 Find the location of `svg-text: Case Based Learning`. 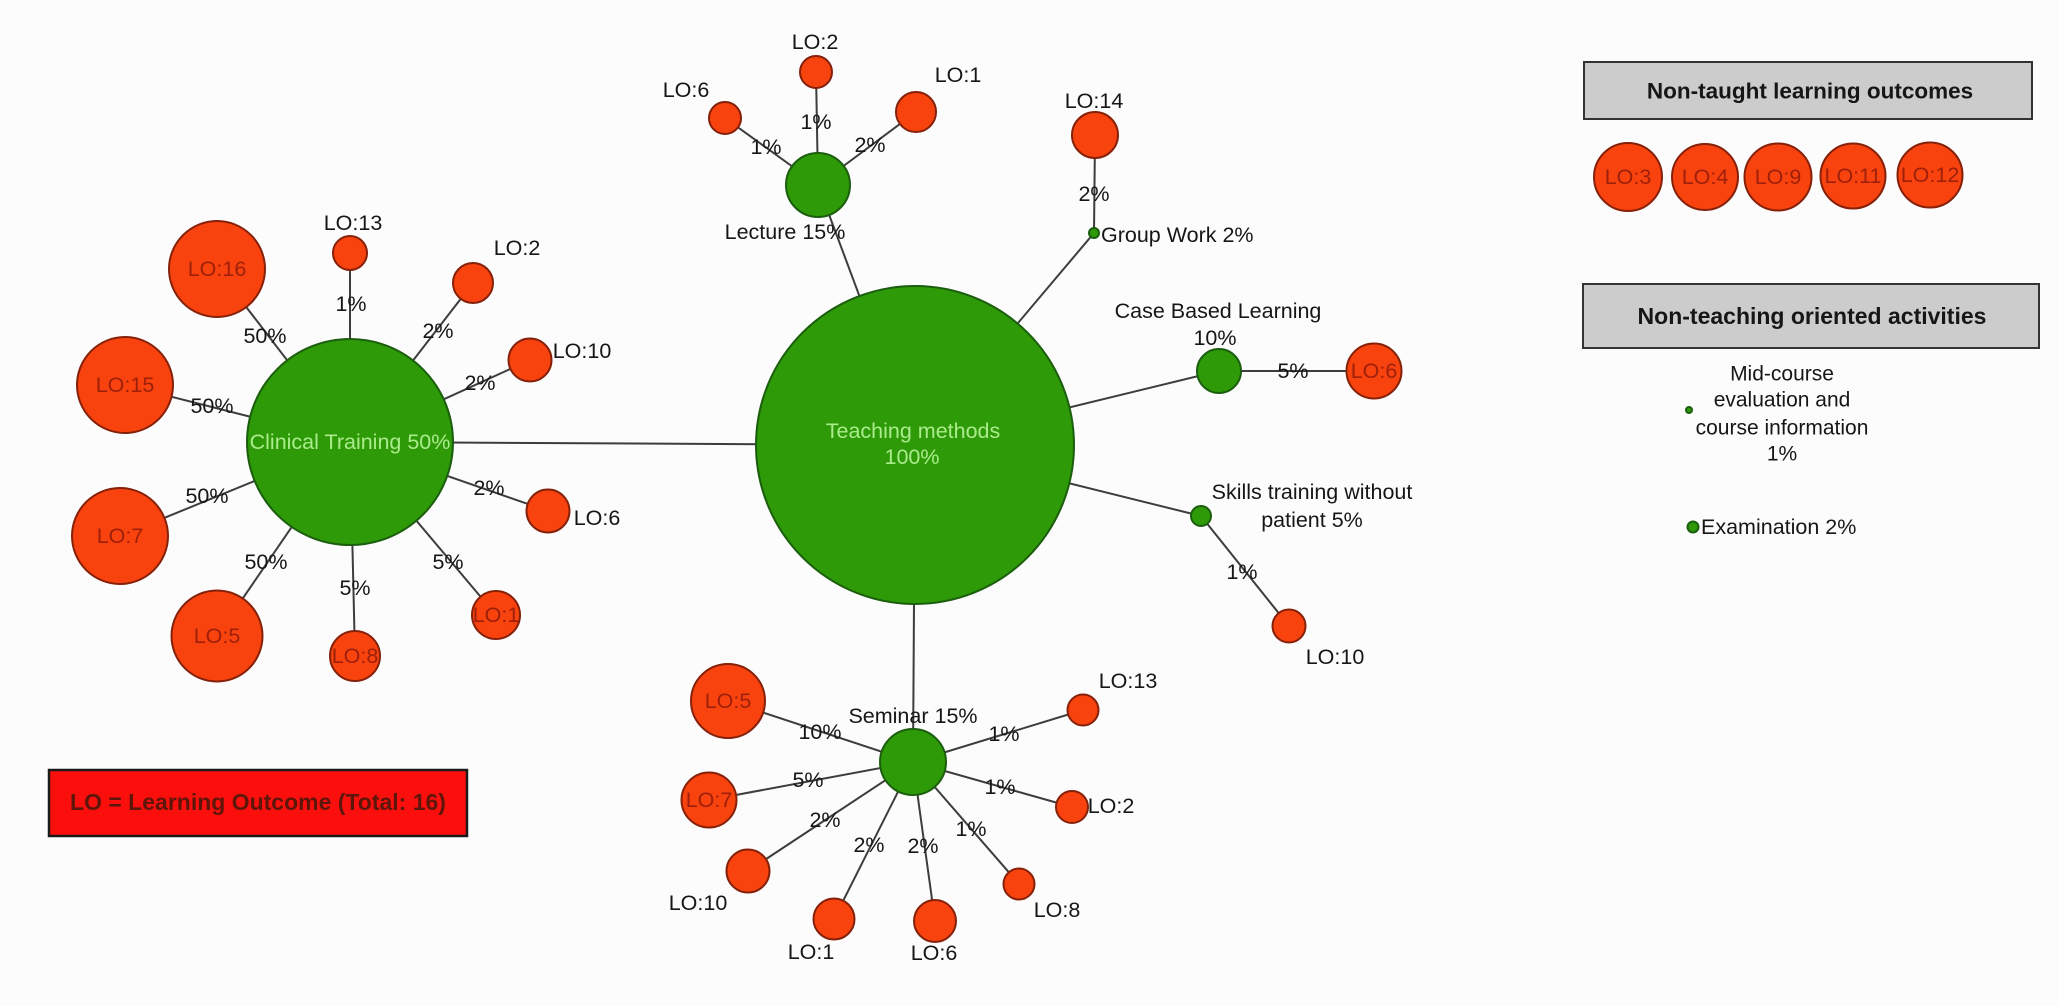

svg-text: Case Based Learning is located at coordinates (1218, 311).